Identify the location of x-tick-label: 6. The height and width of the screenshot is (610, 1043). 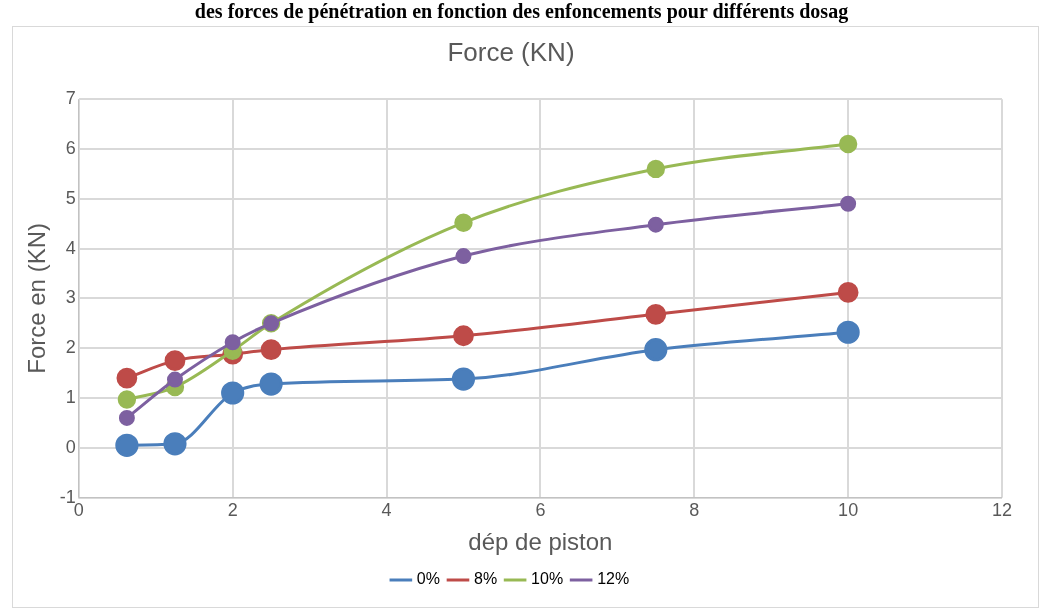
(540, 510).